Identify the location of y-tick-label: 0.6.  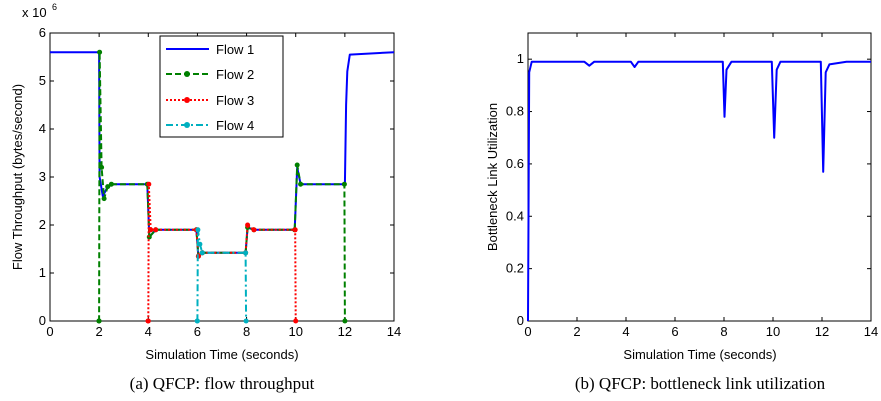
(515, 163).